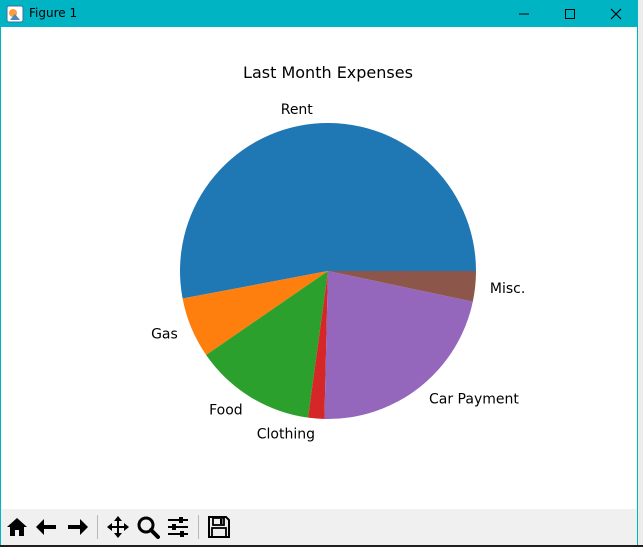 This screenshot has width=643, height=547. I want to click on forward-button, so click(77, 527).